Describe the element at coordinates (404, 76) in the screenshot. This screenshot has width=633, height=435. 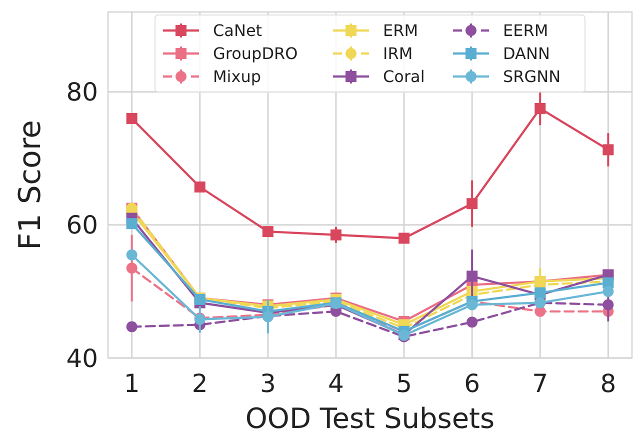
I see `legend-label: Coral` at that location.